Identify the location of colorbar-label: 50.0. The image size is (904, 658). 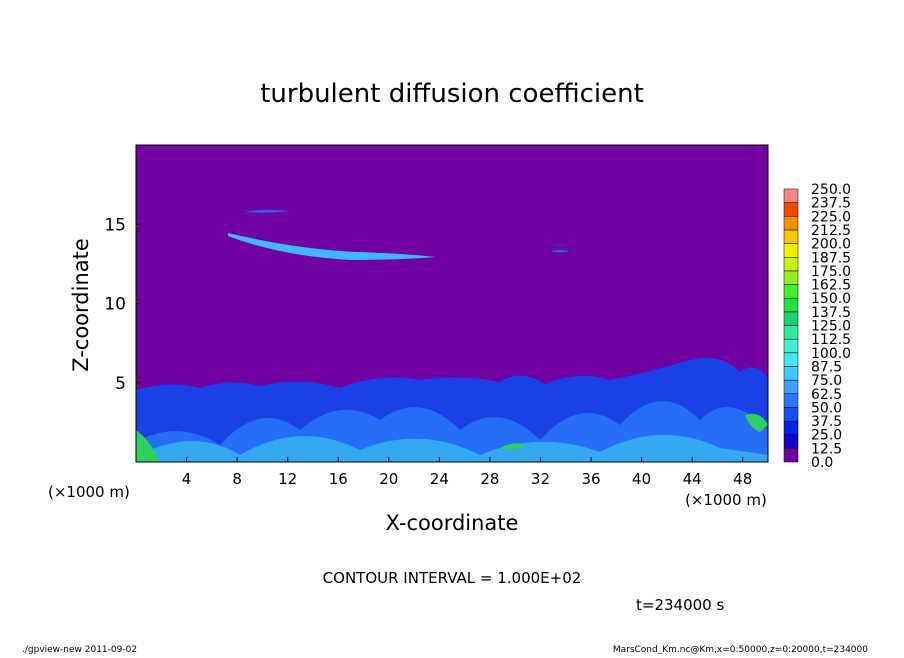
(826, 408).